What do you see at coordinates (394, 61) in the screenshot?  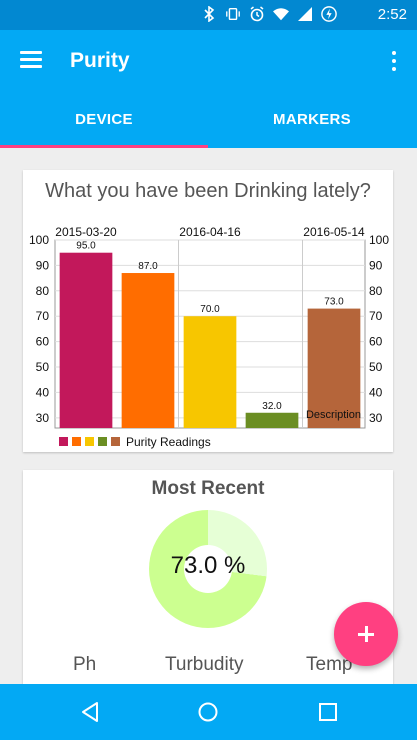 I see `more-vert-icon` at bounding box center [394, 61].